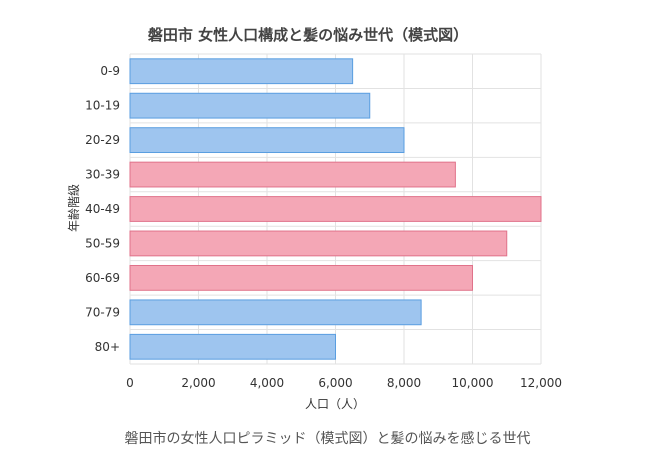  What do you see at coordinates (73, 208) in the screenshot?
I see `y-axis-label: 年齢階級` at bounding box center [73, 208].